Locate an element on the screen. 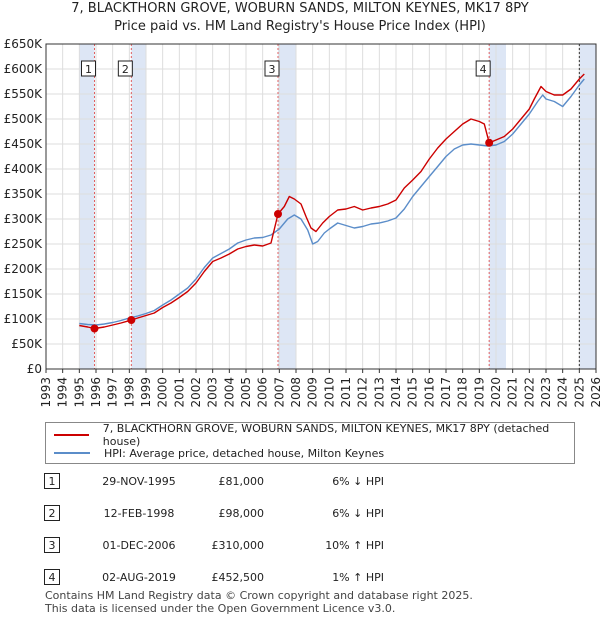 This screenshot has width=600, height=620. sale-hpi-delta: 1% ↑ HPI is located at coordinates (358, 577).